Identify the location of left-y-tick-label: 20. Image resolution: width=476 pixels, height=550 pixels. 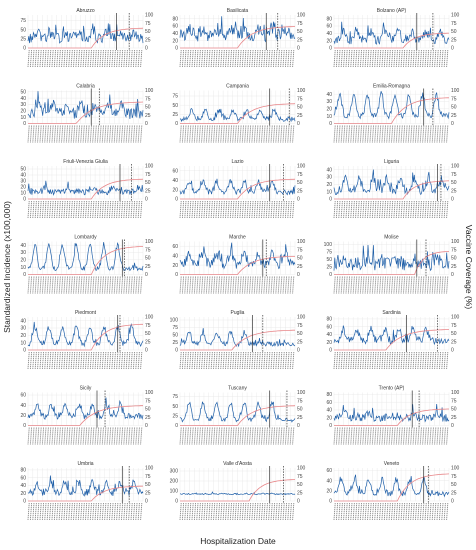
(175, 41).